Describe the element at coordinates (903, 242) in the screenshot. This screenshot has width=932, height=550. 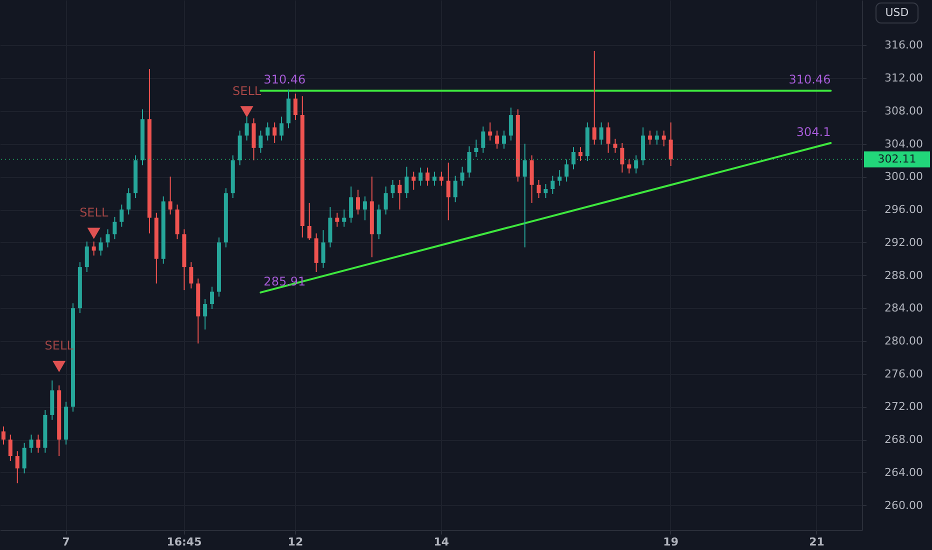
I see `y-tick-label: 292.00` at that location.